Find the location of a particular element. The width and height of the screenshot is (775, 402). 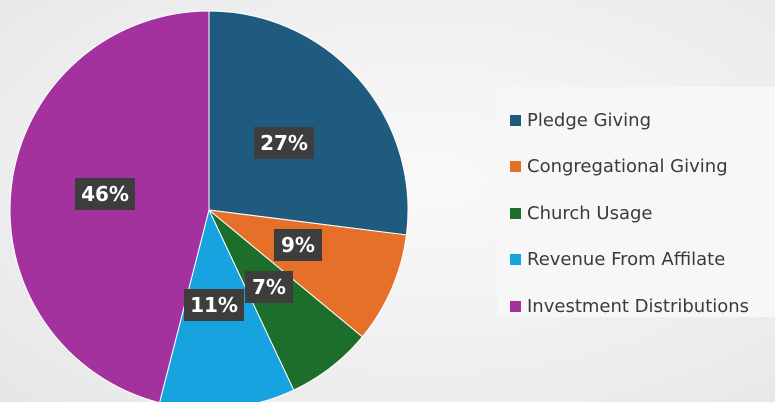

legend-item: Church Usage is located at coordinates (642, 213).